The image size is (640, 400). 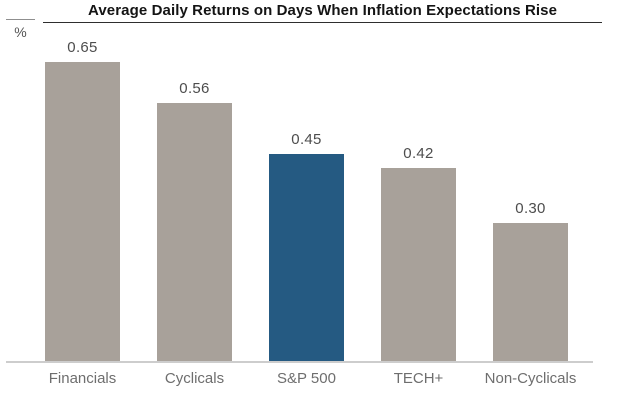 I want to click on bar-financials, so click(x=82, y=211).